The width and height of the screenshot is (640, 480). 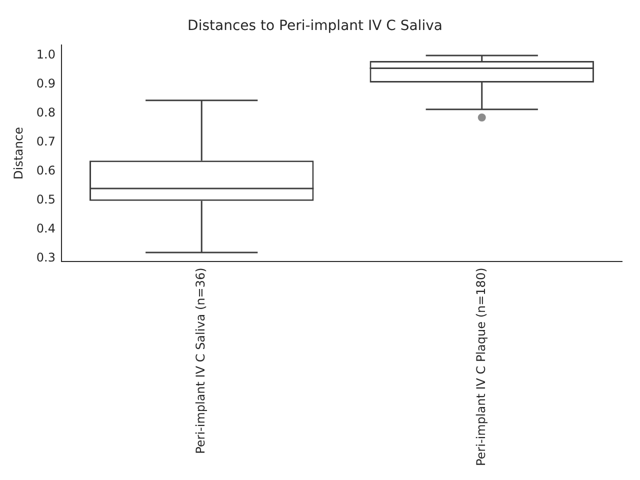 I want to click on x-tick-label: Peri-implant IV C Plaque (n=180), so click(x=481, y=367).